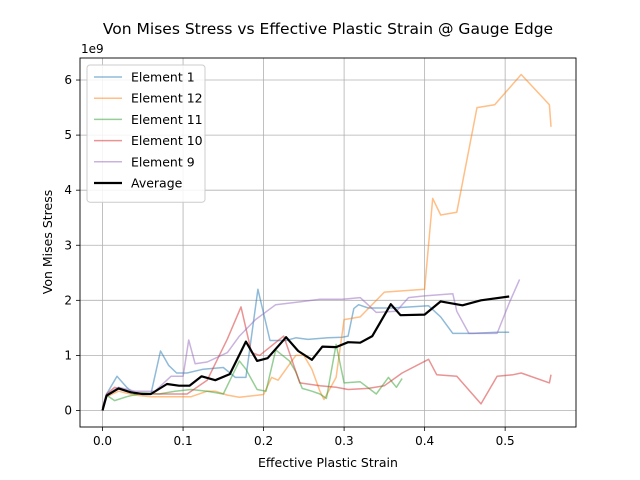 The width and height of the screenshot is (640, 480). What do you see at coordinates (167, 140) in the screenshot?
I see `legend-label-element-10: Element 10` at bounding box center [167, 140].